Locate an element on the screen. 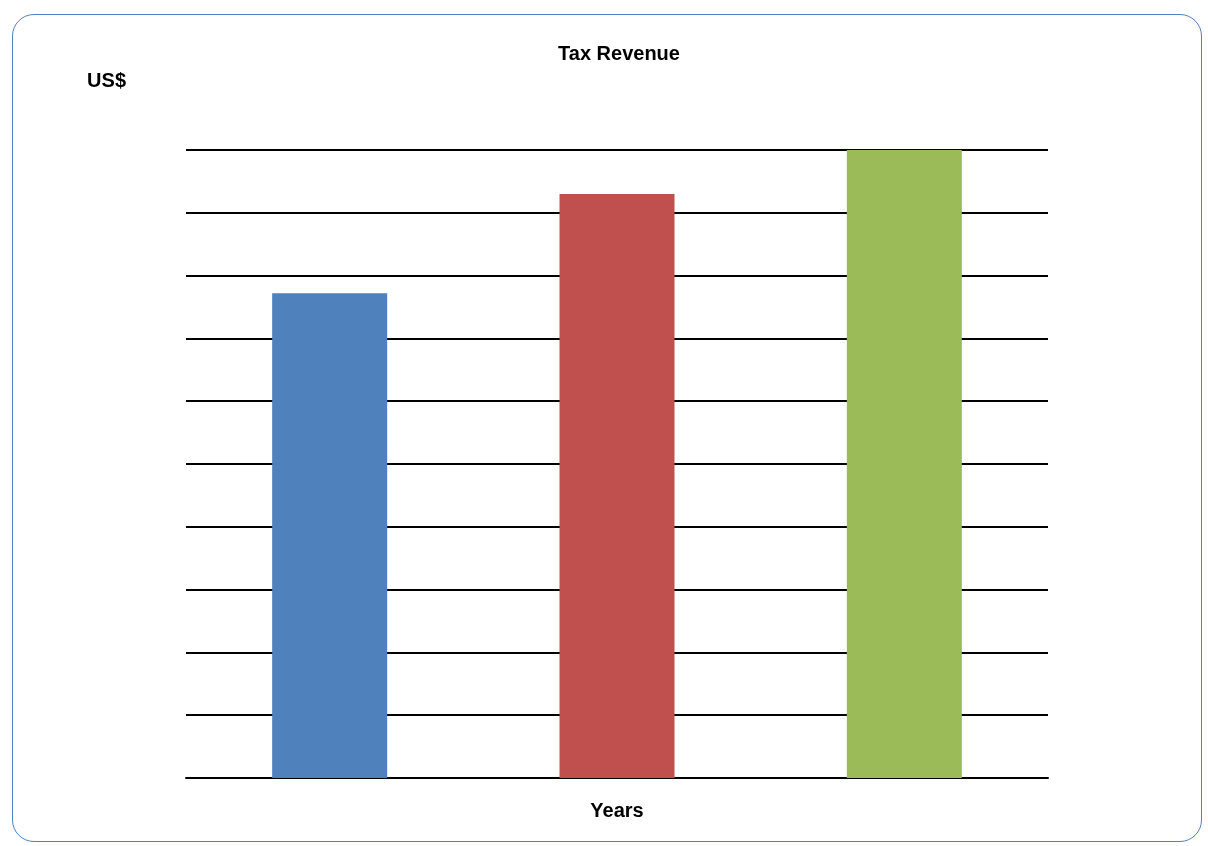  x-axis-title: Years is located at coordinates (617, 810).